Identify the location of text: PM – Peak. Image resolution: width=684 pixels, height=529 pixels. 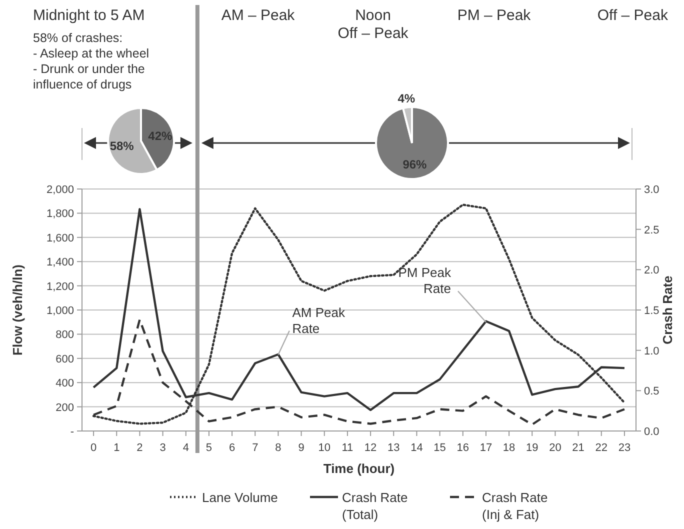
(494, 15).